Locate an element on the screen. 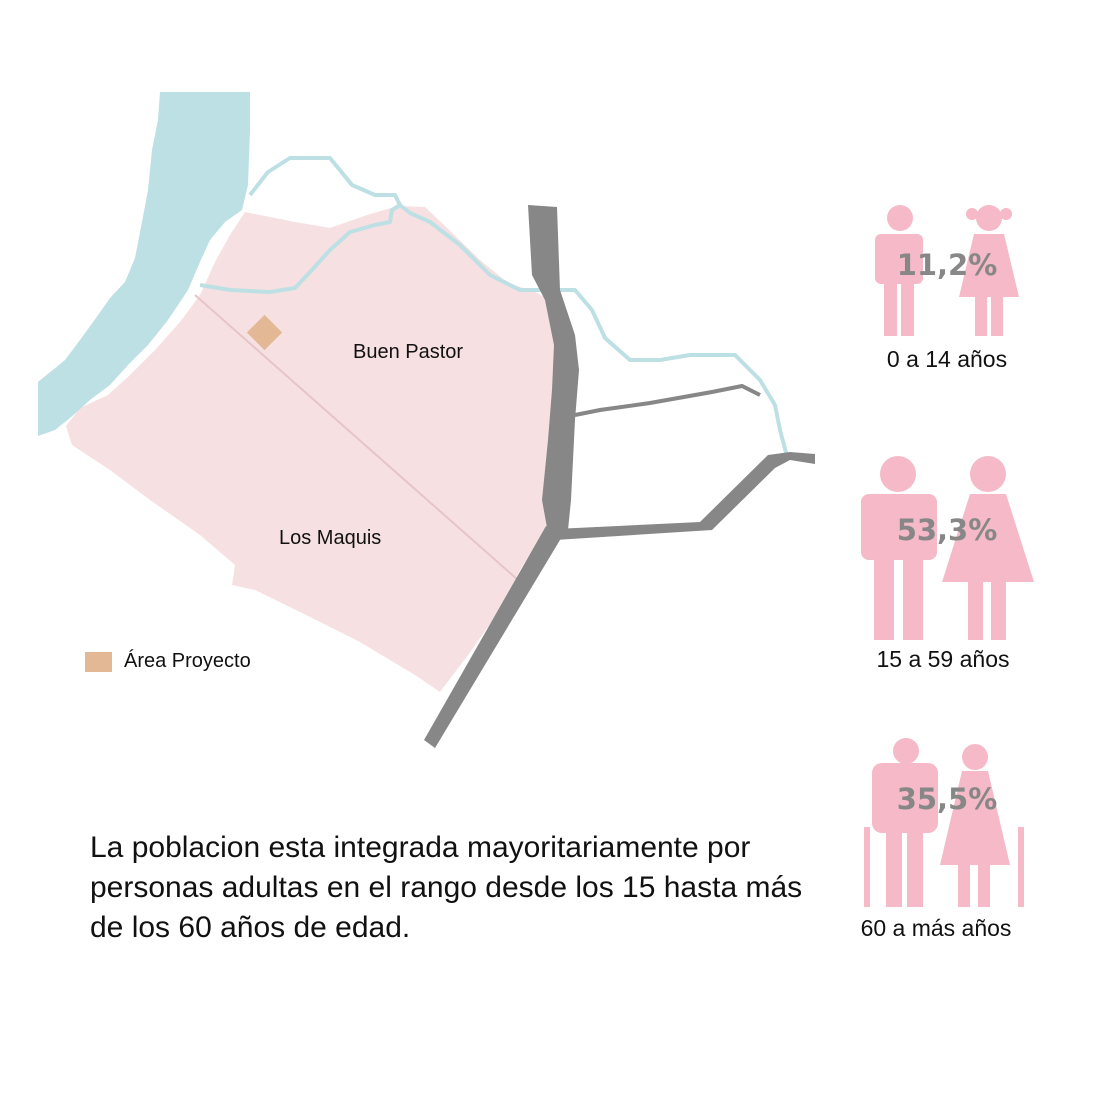  district-boundary is located at coordinates (356, 437).